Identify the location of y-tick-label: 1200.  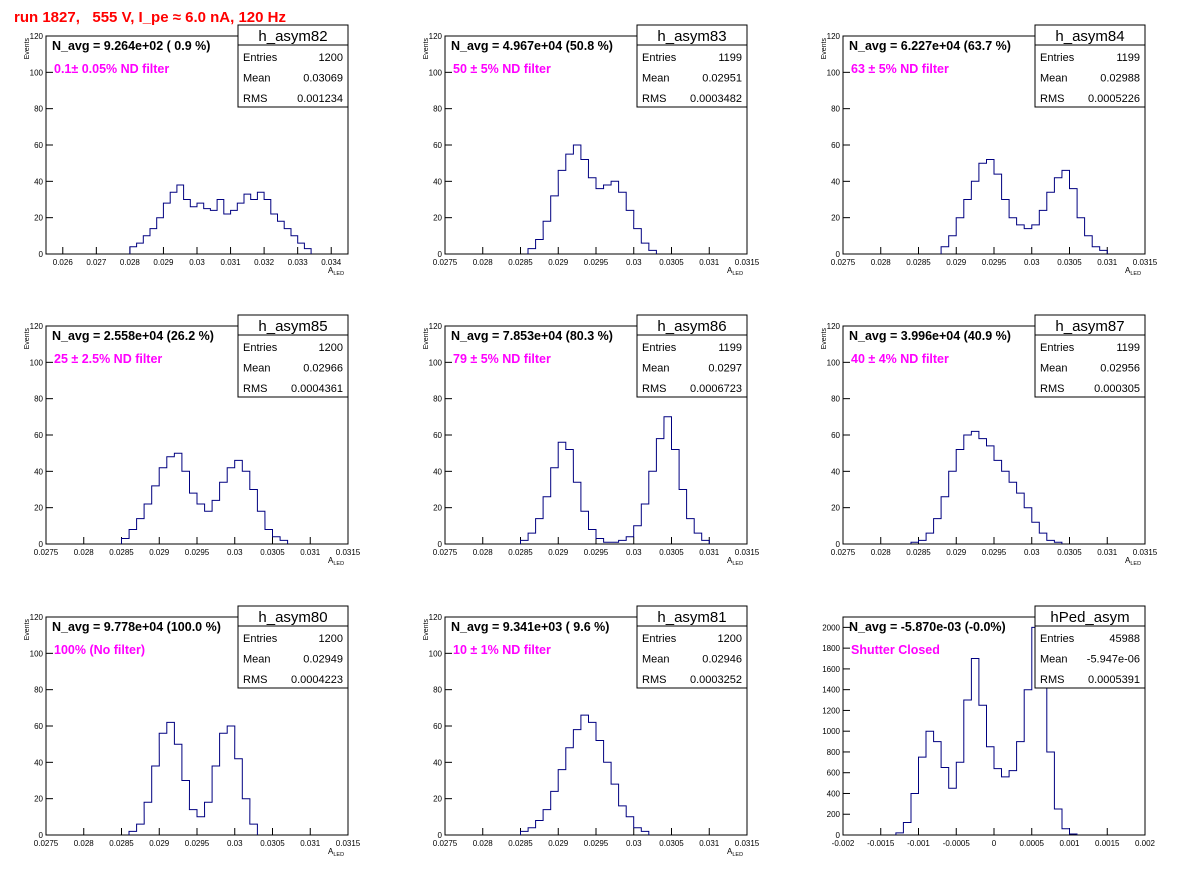
(831, 710).